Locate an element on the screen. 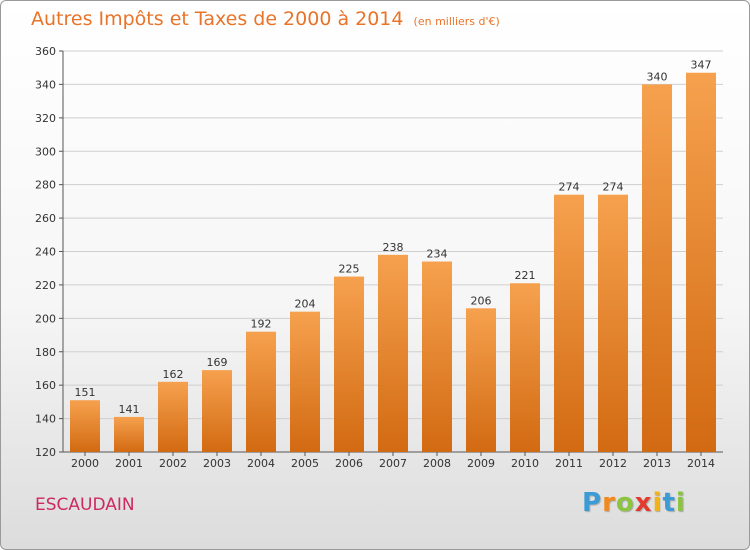 The height and width of the screenshot is (550, 750). data-label: 234 is located at coordinates (437, 254).